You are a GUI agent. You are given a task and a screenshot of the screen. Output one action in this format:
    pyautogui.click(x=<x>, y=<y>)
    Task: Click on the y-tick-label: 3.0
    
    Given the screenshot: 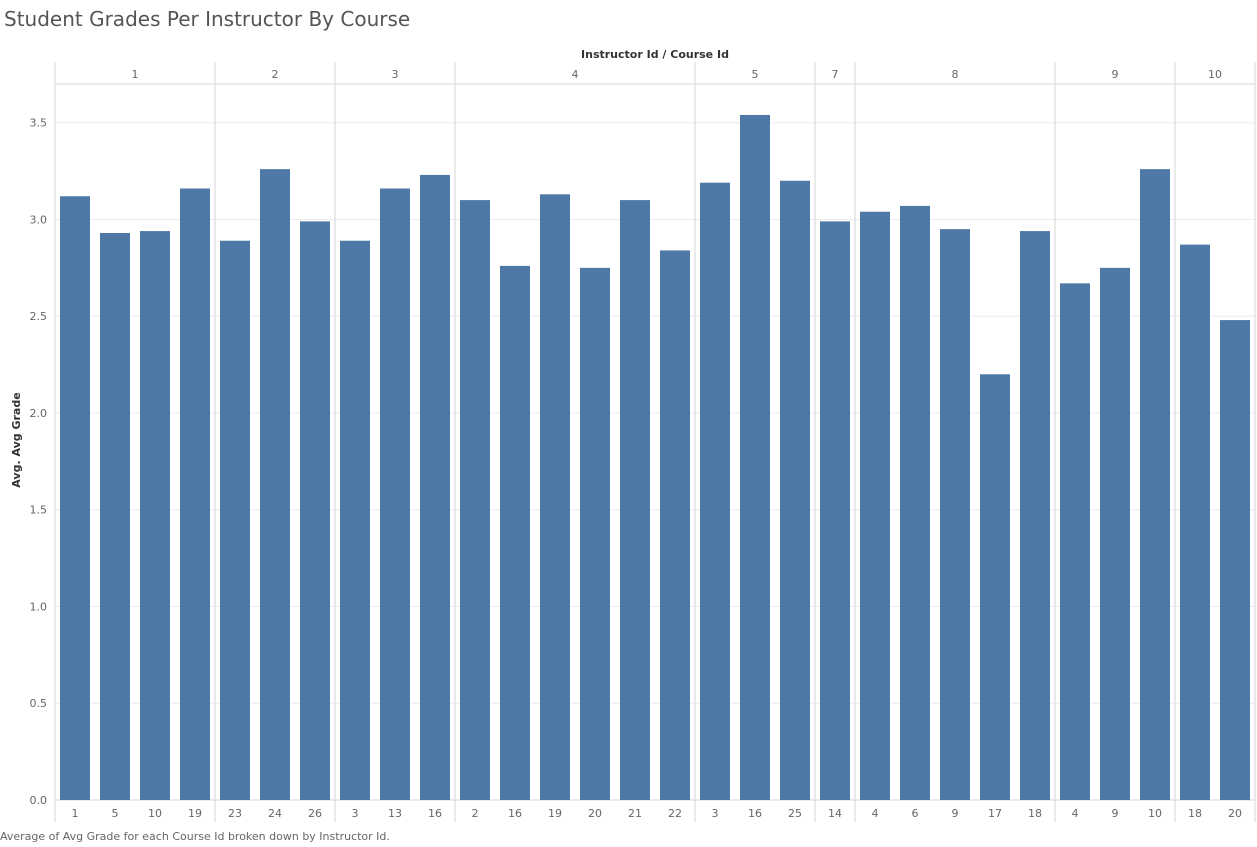 What is the action you would take?
    pyautogui.click(x=39, y=219)
    